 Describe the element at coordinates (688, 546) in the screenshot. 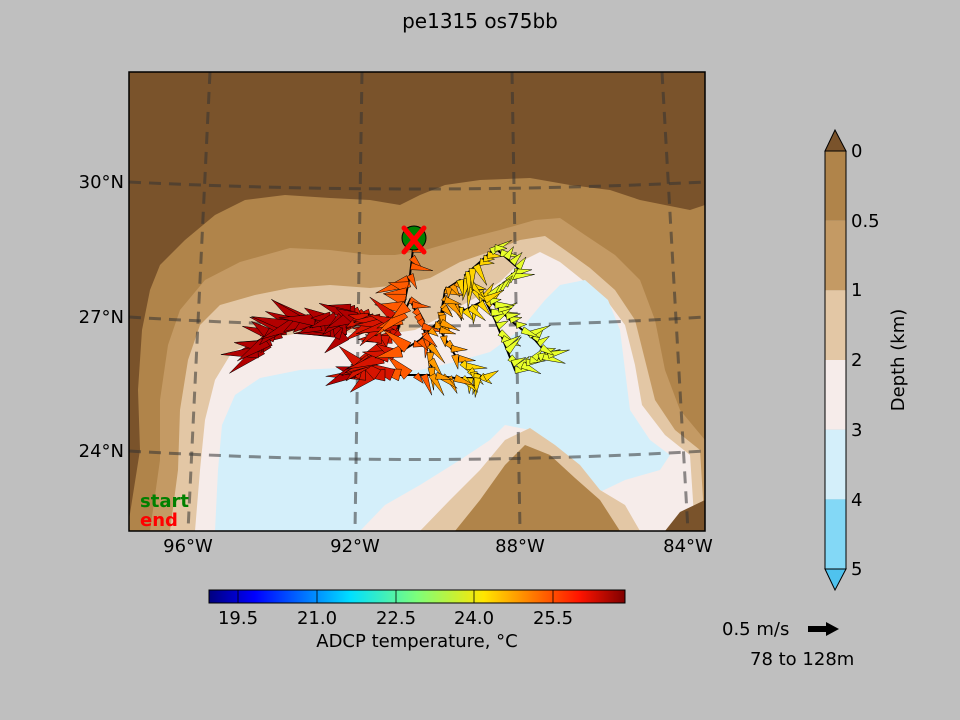

I see `lon-label-84w: 84°W` at that location.